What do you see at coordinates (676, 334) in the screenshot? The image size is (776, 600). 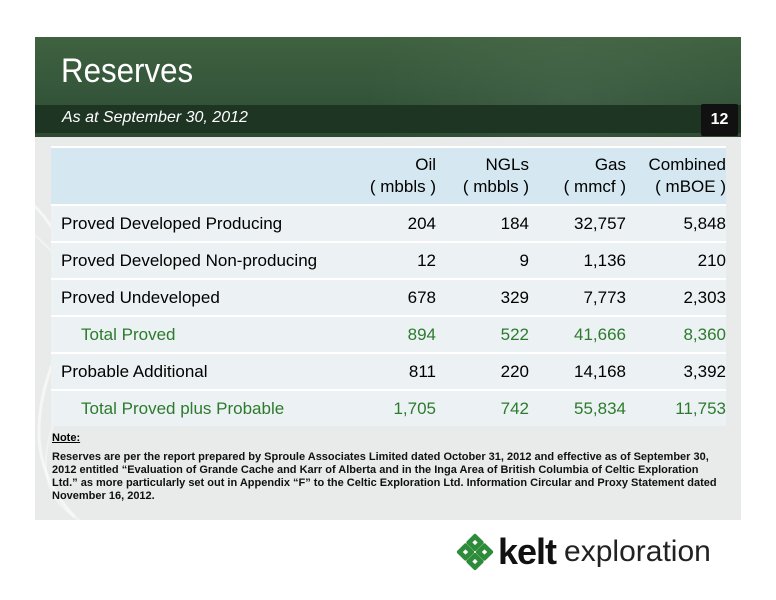 I see `cell-combined: 8,360` at bounding box center [676, 334].